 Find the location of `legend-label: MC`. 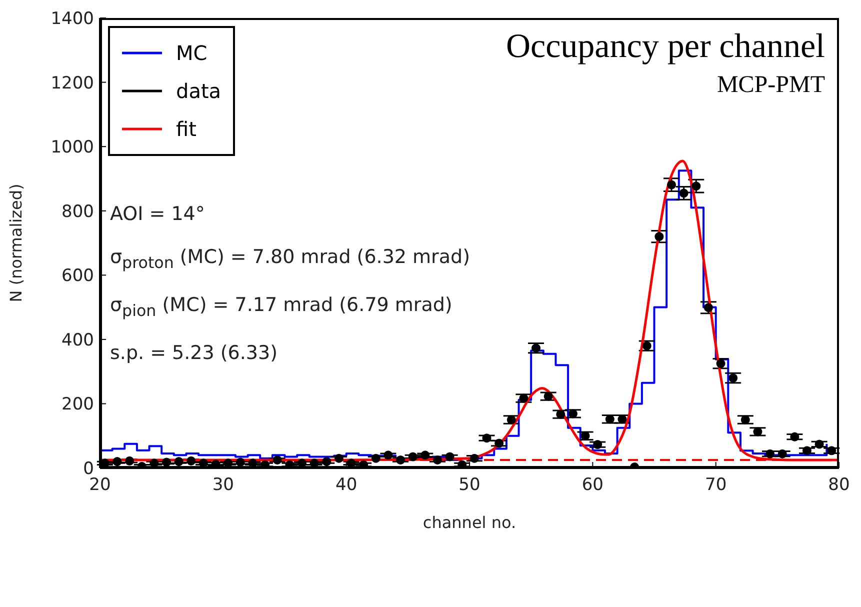

legend-label: MC is located at coordinates (192, 53).